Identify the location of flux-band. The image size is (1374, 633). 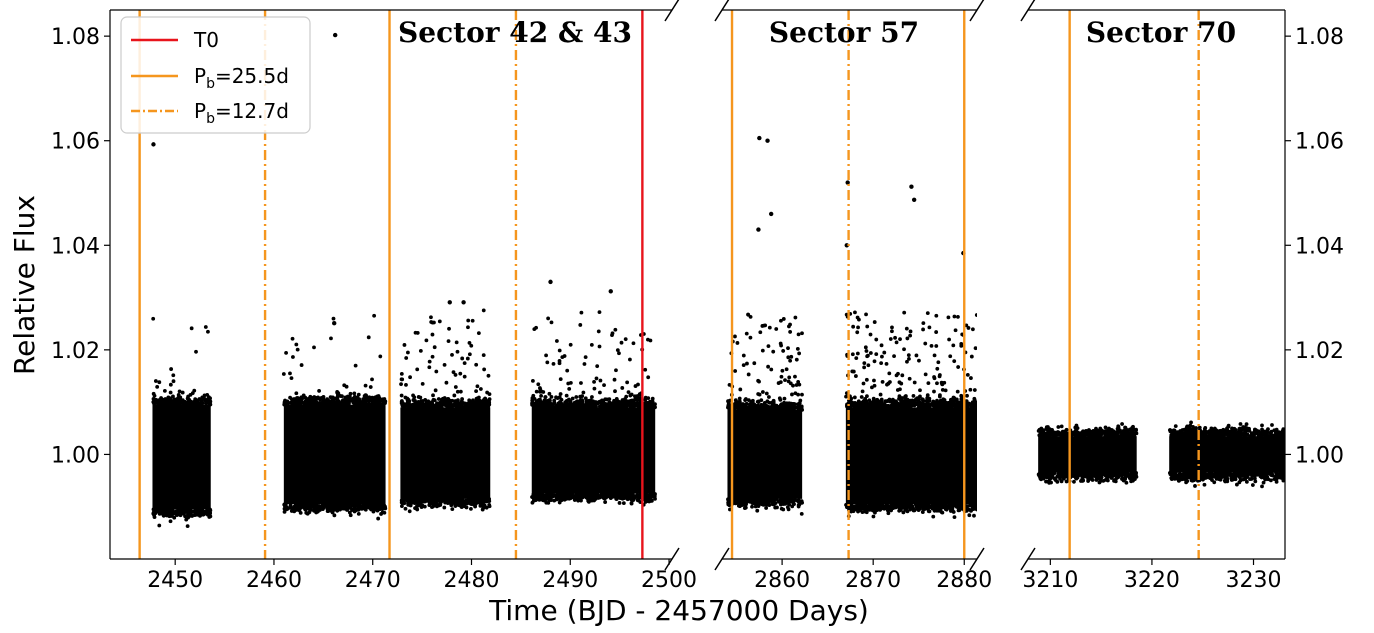
(1087, 454).